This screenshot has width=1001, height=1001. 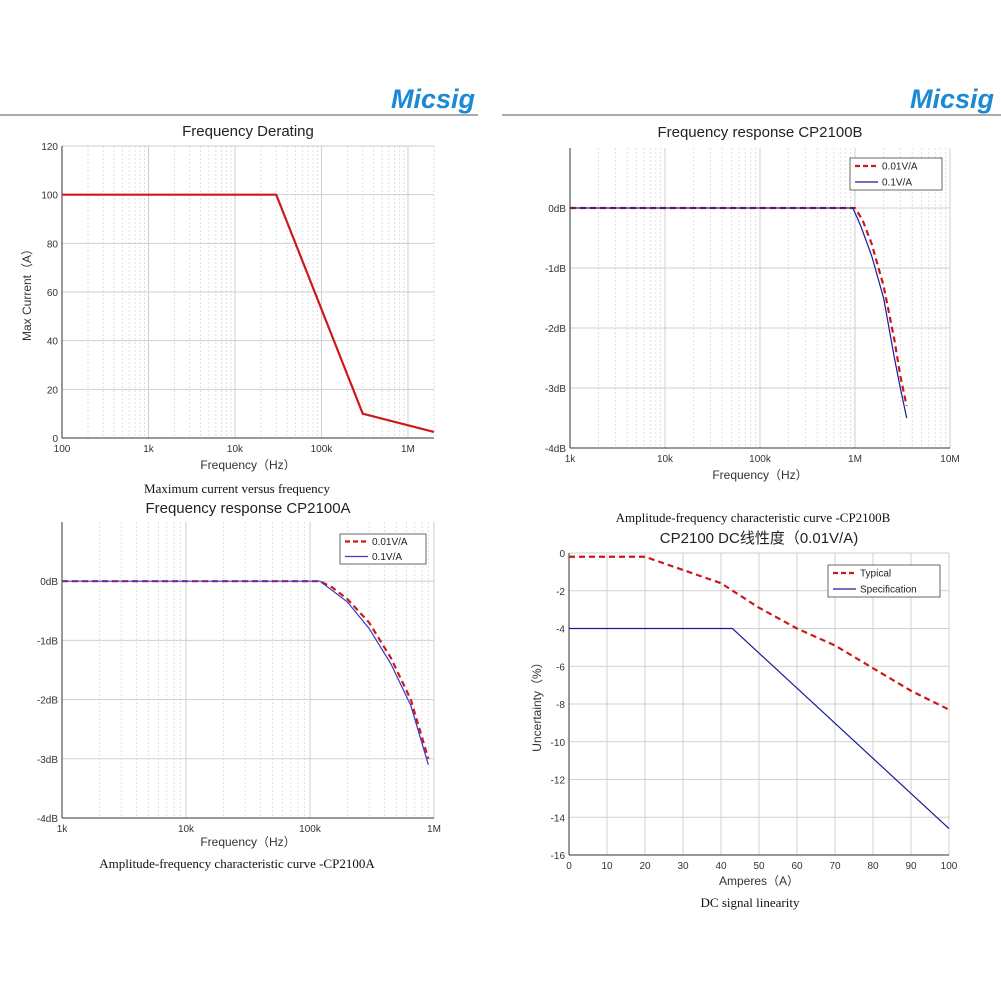 What do you see at coordinates (569, 866) in the screenshot?
I see `x-tick-label: 0` at bounding box center [569, 866].